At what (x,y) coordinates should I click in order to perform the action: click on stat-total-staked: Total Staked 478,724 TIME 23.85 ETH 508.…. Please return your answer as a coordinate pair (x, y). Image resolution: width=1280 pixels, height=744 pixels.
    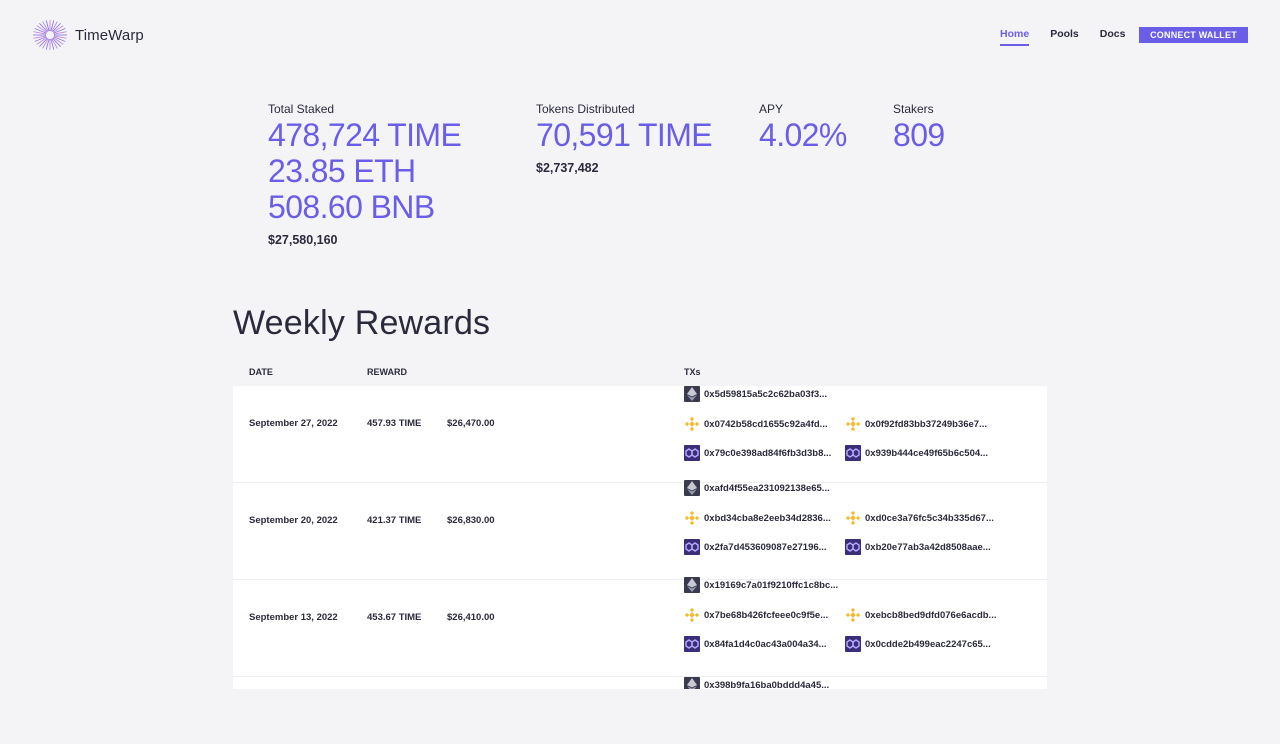
    Looking at the image, I should click on (365, 174).